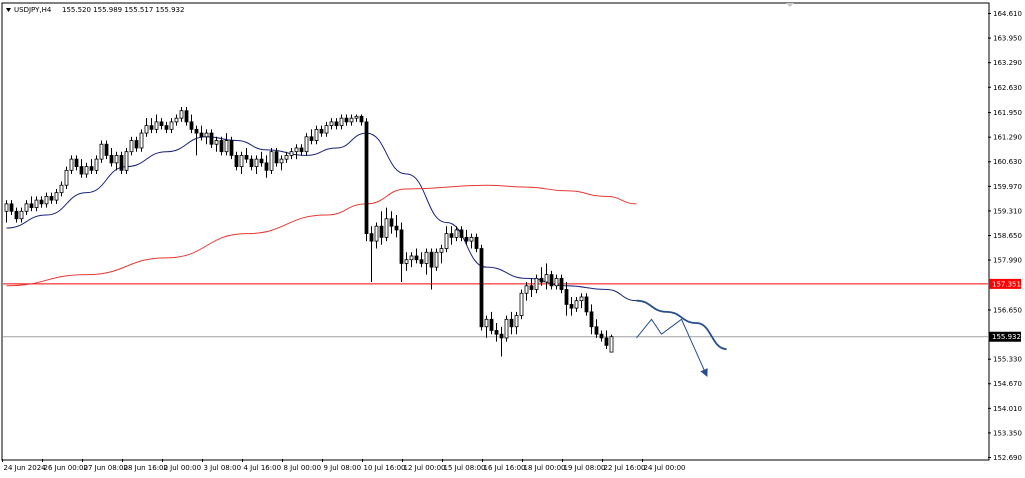 The width and height of the screenshot is (1025, 478). Describe the element at coordinates (625, 468) in the screenshot. I see `x-tick-label: 22 Jul 16:00` at that location.